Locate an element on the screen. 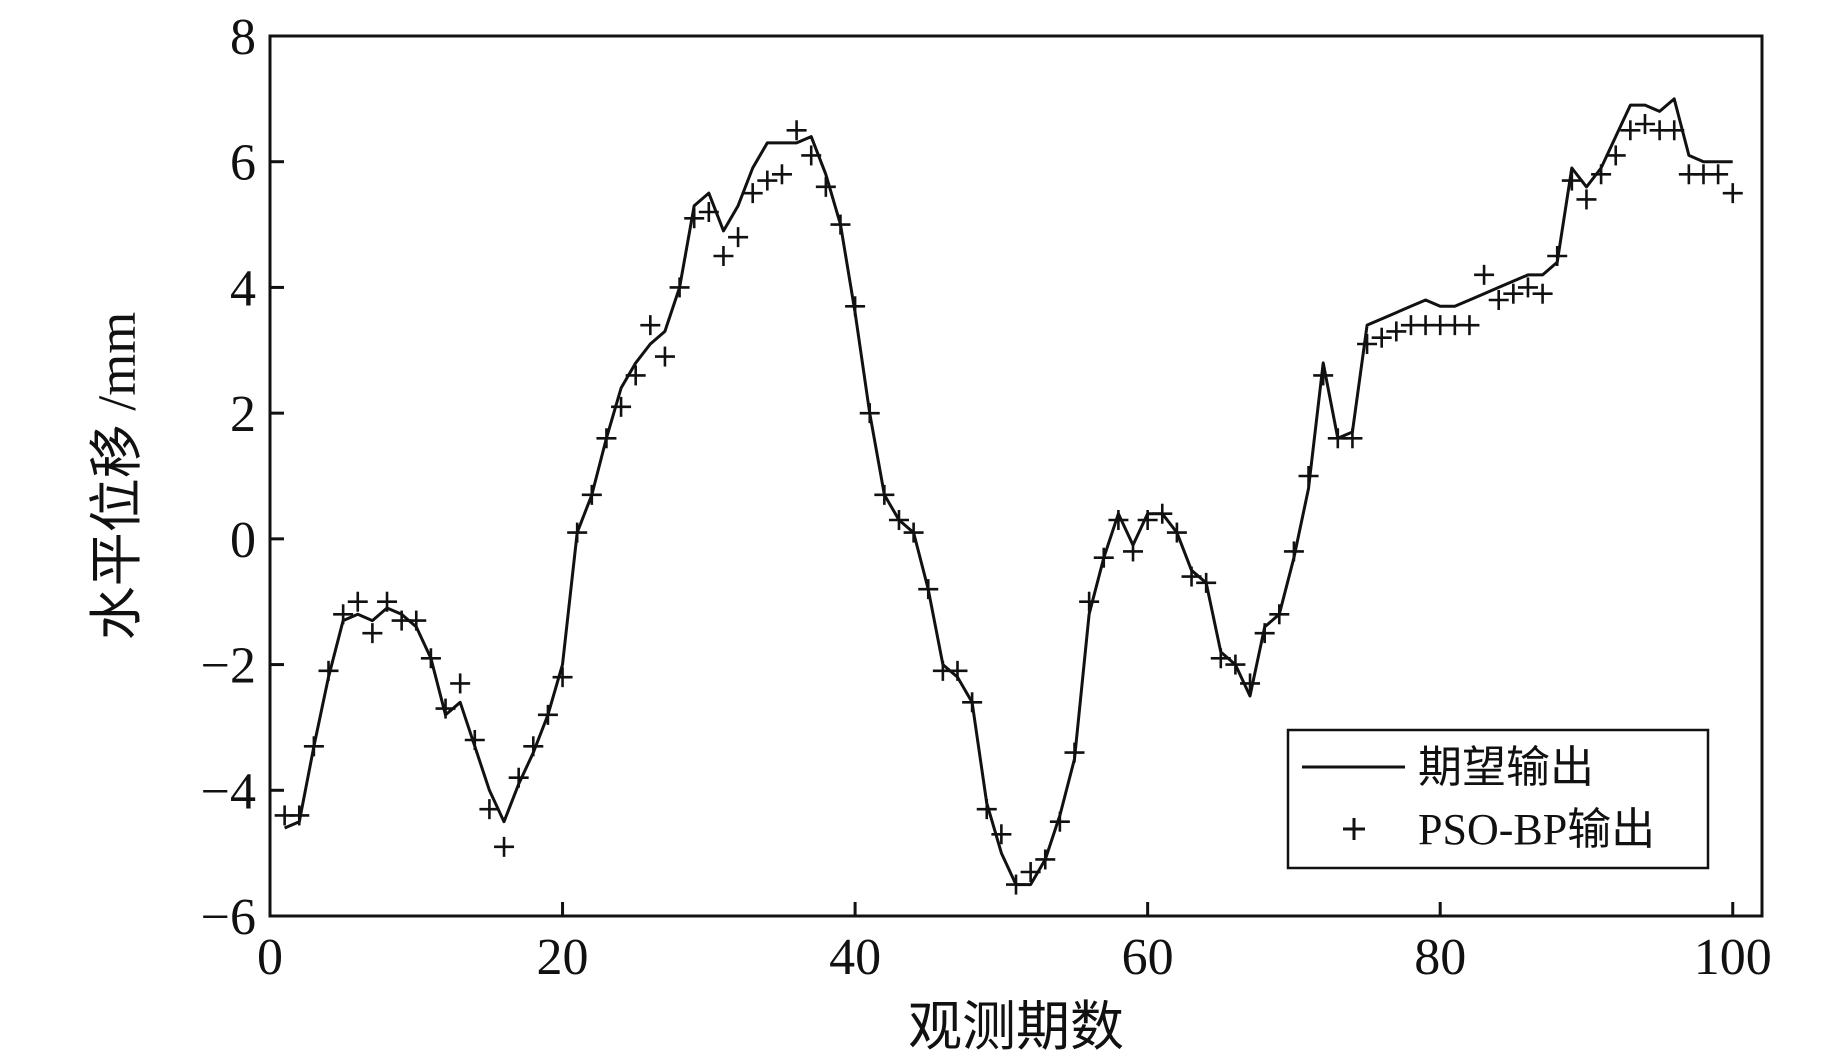  y-tick-label: 2 is located at coordinates (243, 414).